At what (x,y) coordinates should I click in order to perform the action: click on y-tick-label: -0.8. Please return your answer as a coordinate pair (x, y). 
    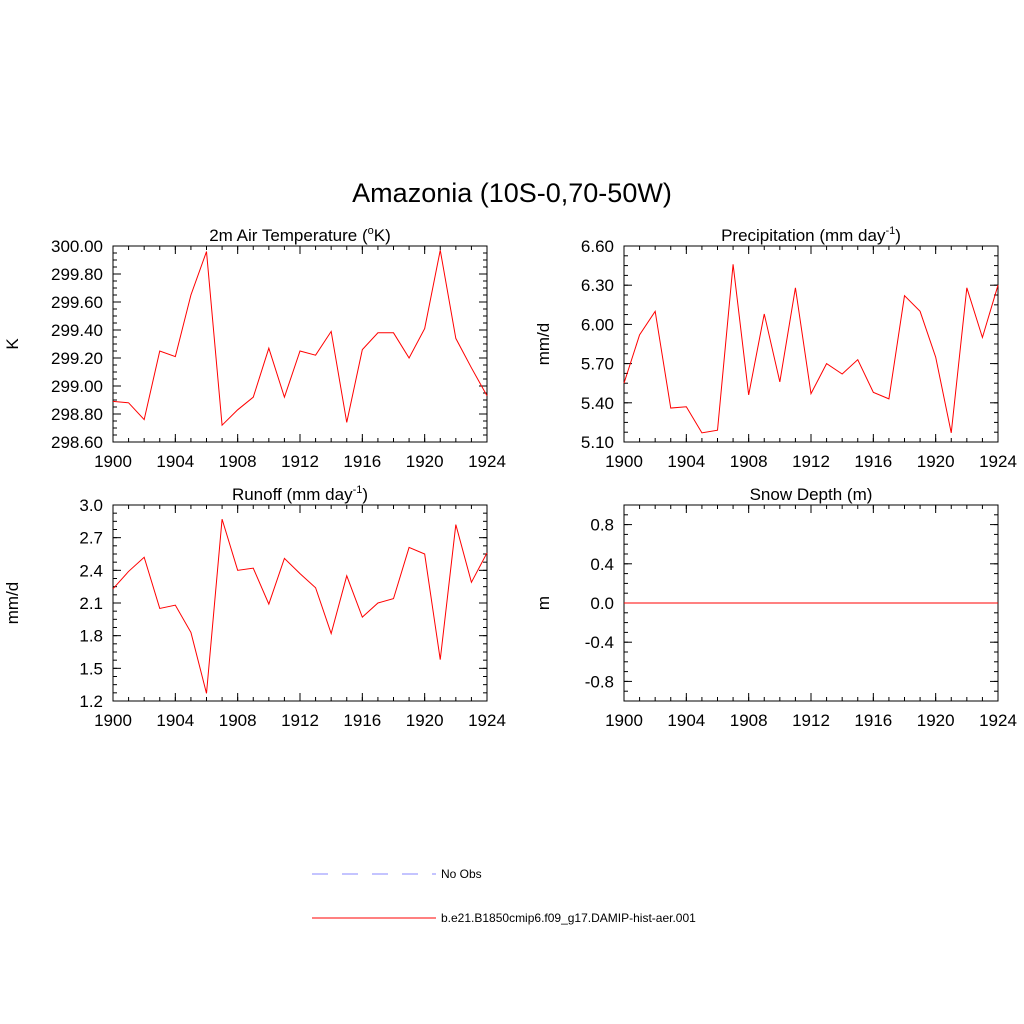
    Looking at the image, I should click on (599, 681).